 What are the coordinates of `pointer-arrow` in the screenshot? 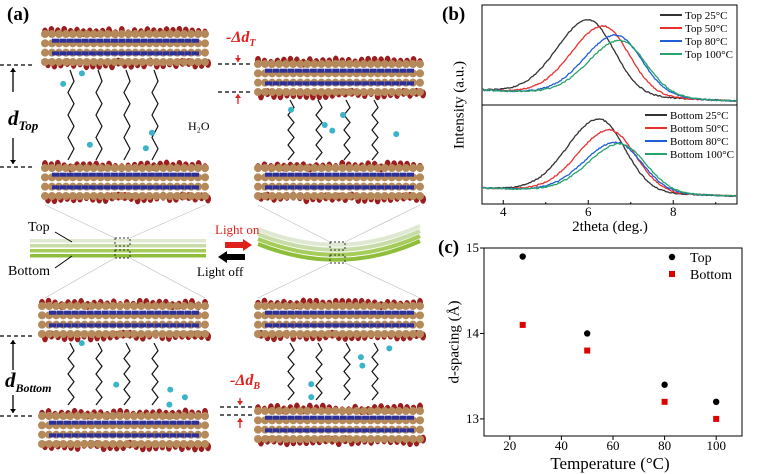 It's located at (63, 237).